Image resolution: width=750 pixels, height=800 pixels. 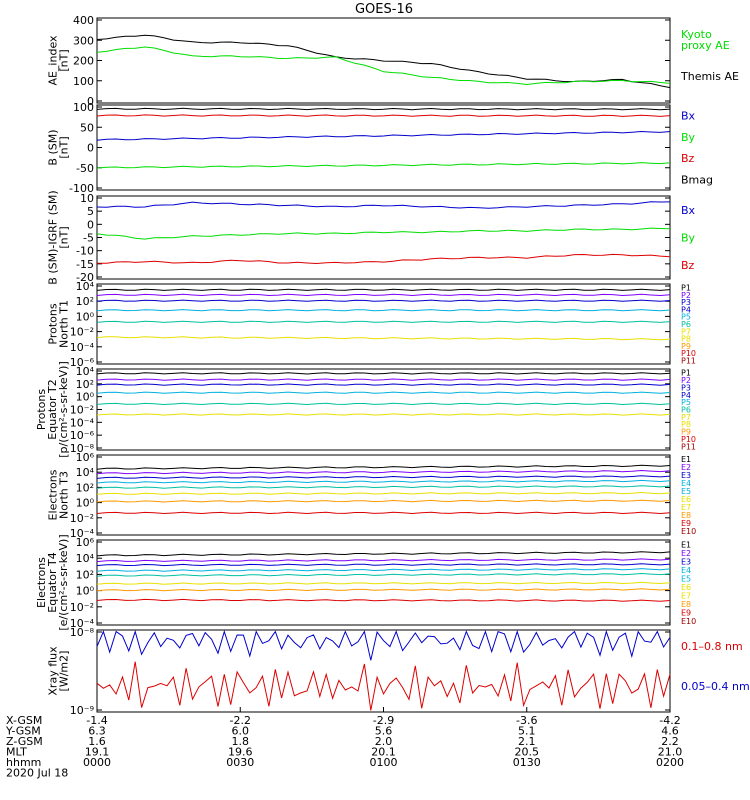 What do you see at coordinates (97, 741) in the screenshot?
I see `xtick-label: 1.6` at bounding box center [97, 741].